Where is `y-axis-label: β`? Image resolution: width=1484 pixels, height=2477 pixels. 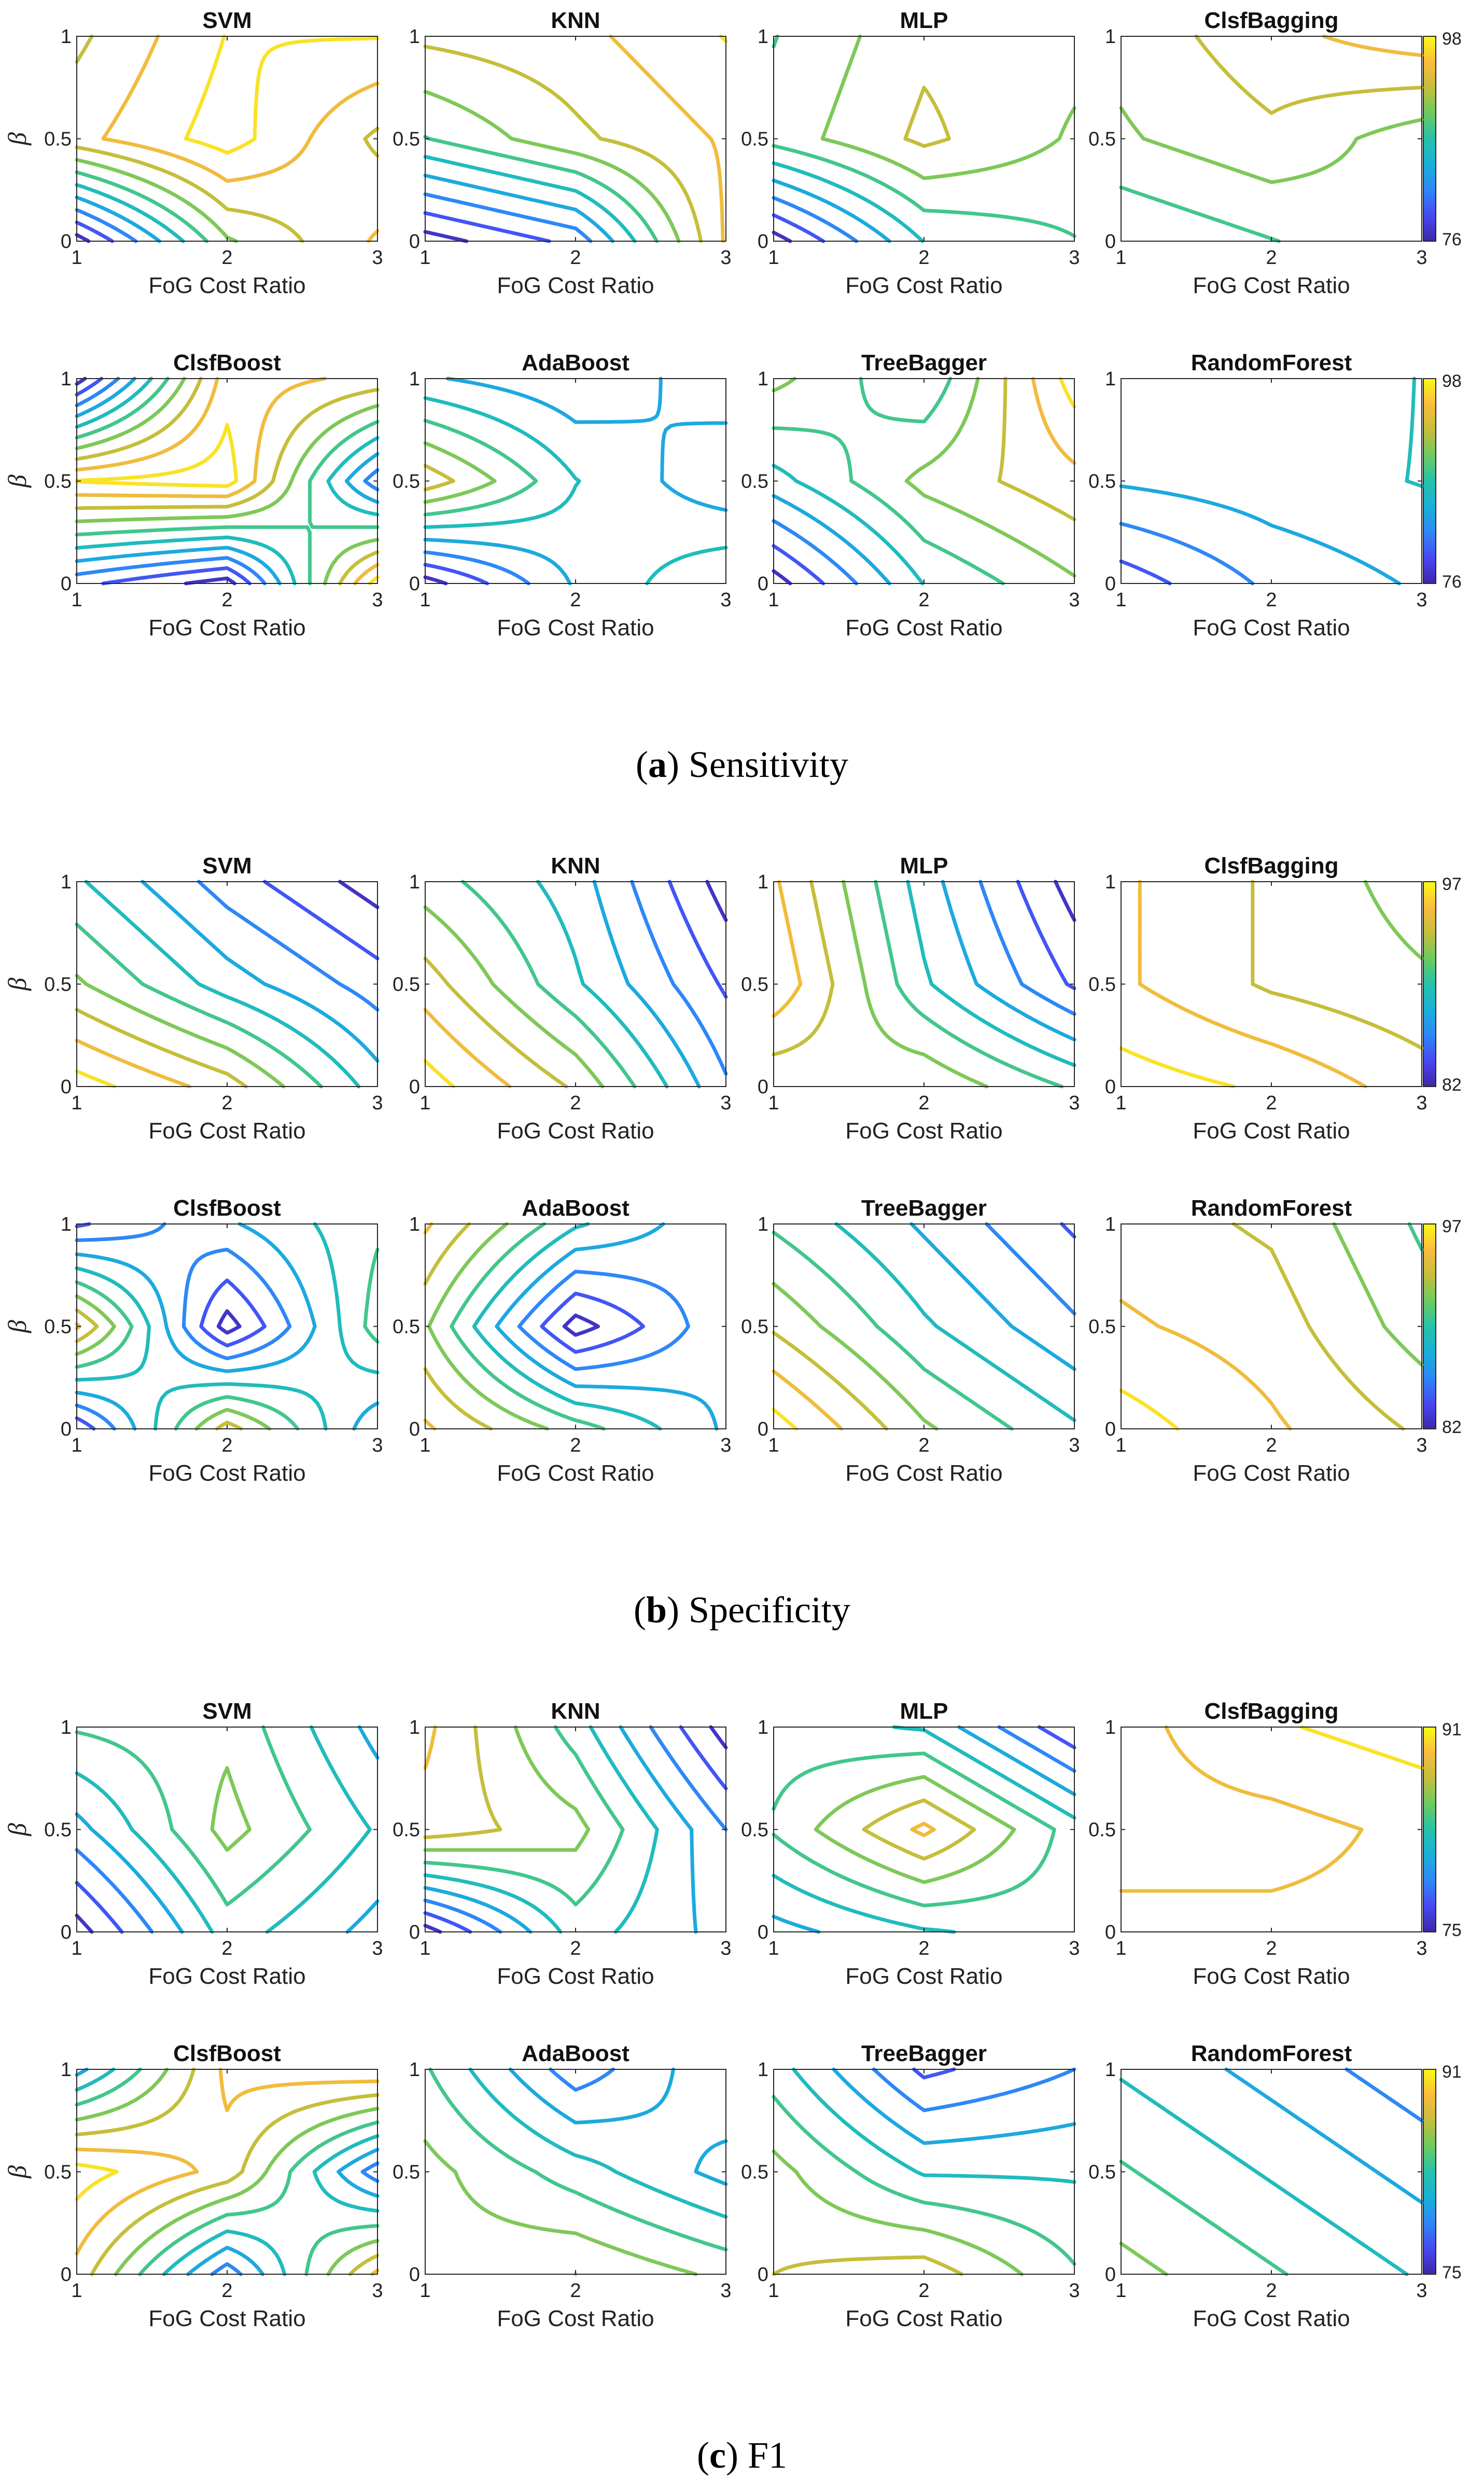 y-axis-label: β is located at coordinates (17, 1829).